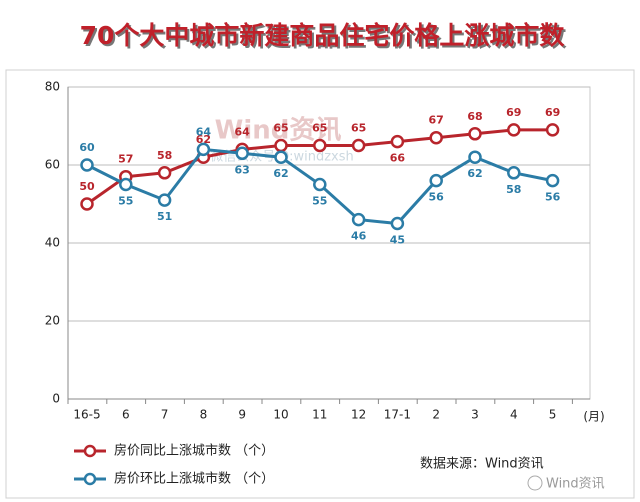 The image size is (640, 502). I want to click on chart-title: 70个大中城市新建商品住宅价格上涨城市数, so click(323, 35).